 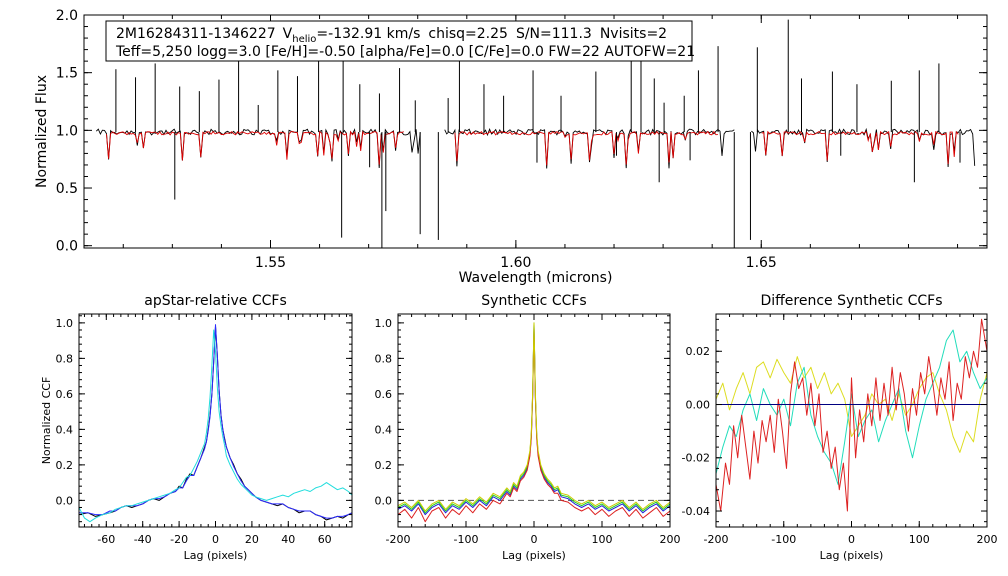 What do you see at coordinates (325, 539) in the screenshot?
I see `x-tick-label: 60` at bounding box center [325, 539].